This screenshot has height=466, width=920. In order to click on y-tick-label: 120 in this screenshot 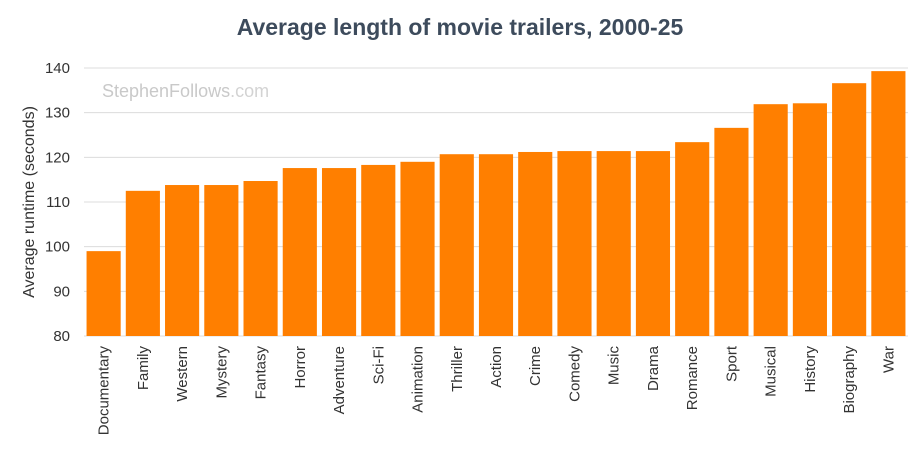, I will do `click(57, 157)`.